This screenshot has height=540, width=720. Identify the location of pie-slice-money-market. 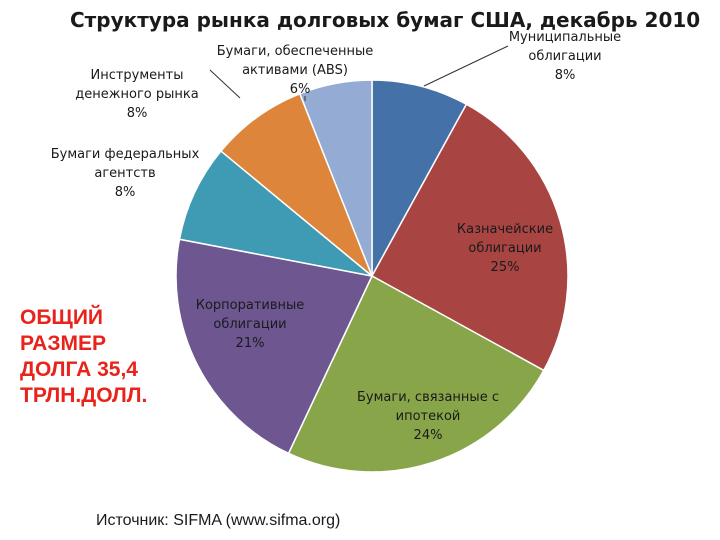
(296, 184).